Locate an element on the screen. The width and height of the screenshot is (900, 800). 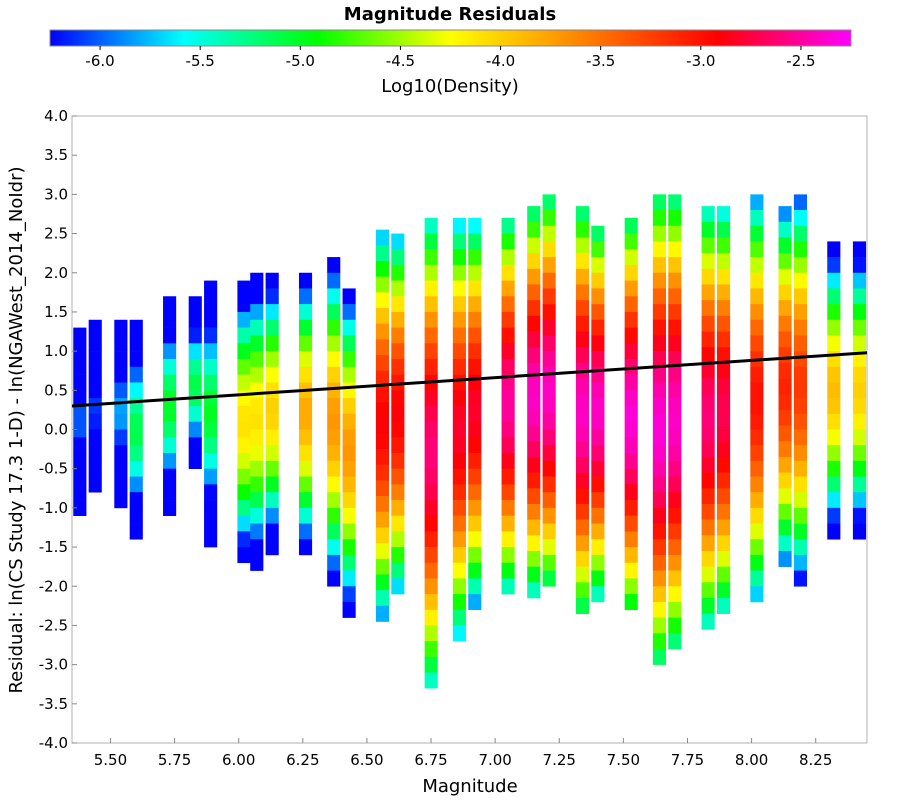
y-tick-label: -1.5 is located at coordinates (53, 547).